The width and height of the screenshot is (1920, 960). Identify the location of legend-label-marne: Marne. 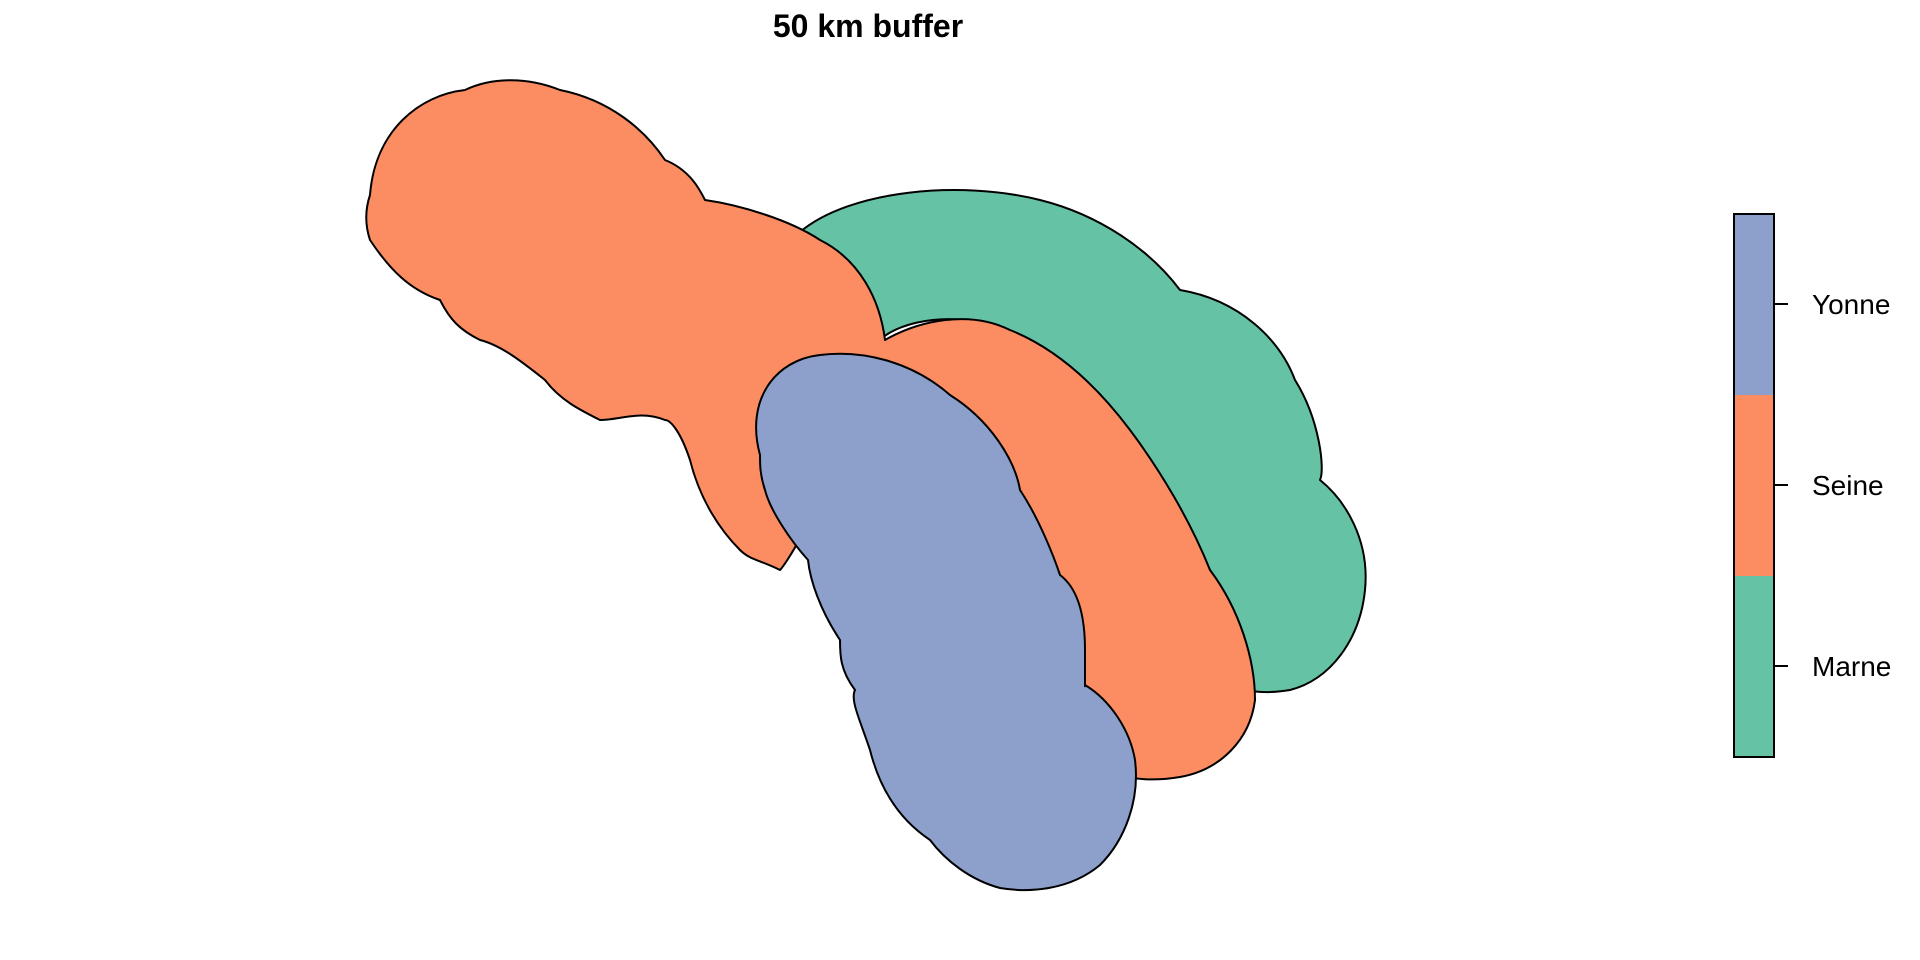
(1851, 666).